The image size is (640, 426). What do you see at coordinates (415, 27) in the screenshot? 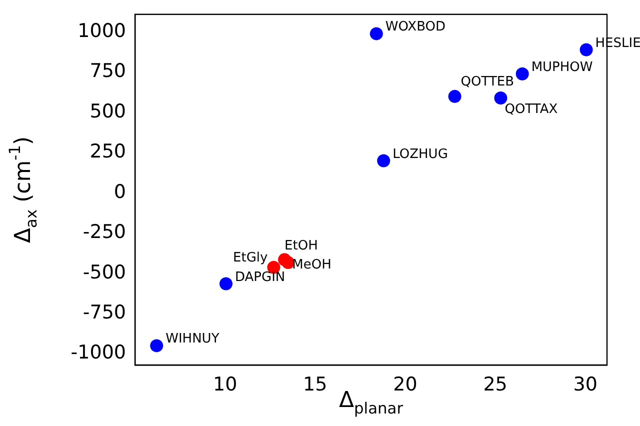
I see `annotation: WOXBOD` at bounding box center [415, 27].